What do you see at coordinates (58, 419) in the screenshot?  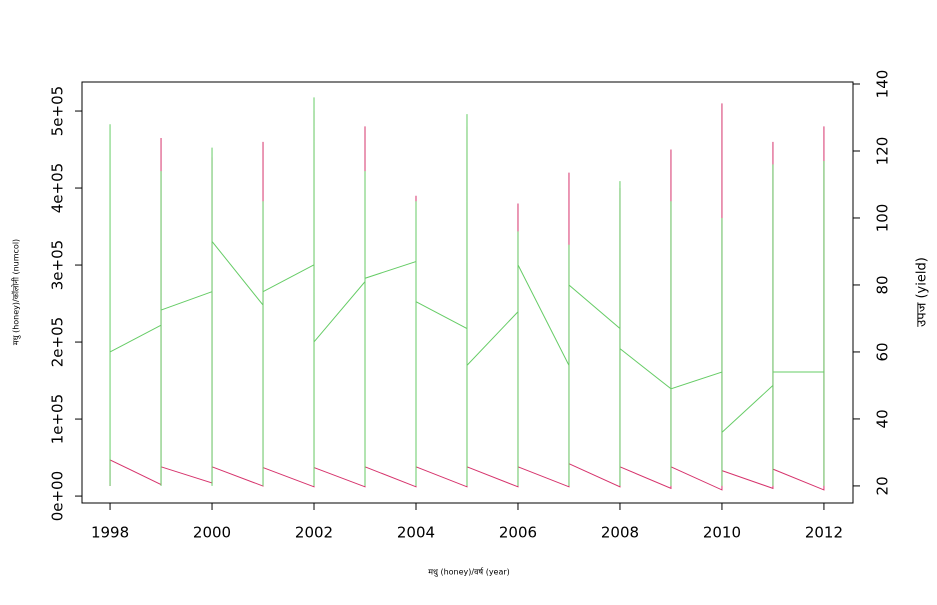 I see `y-tick-label: 1e+05` at bounding box center [58, 419].